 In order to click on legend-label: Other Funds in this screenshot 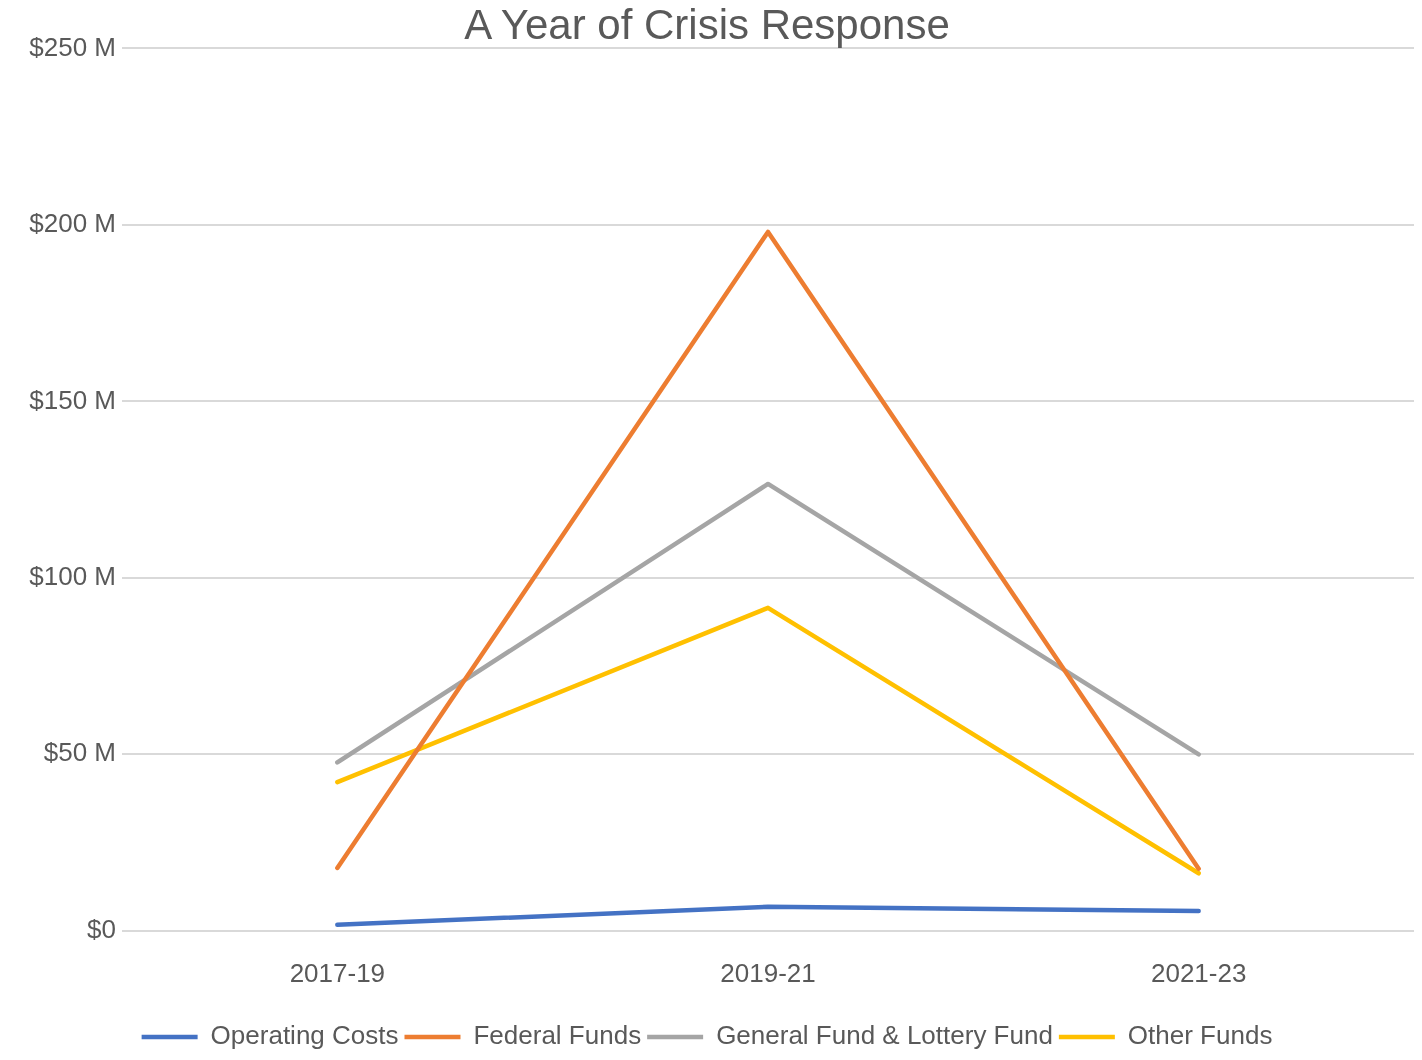, I will do `click(1200, 1035)`.